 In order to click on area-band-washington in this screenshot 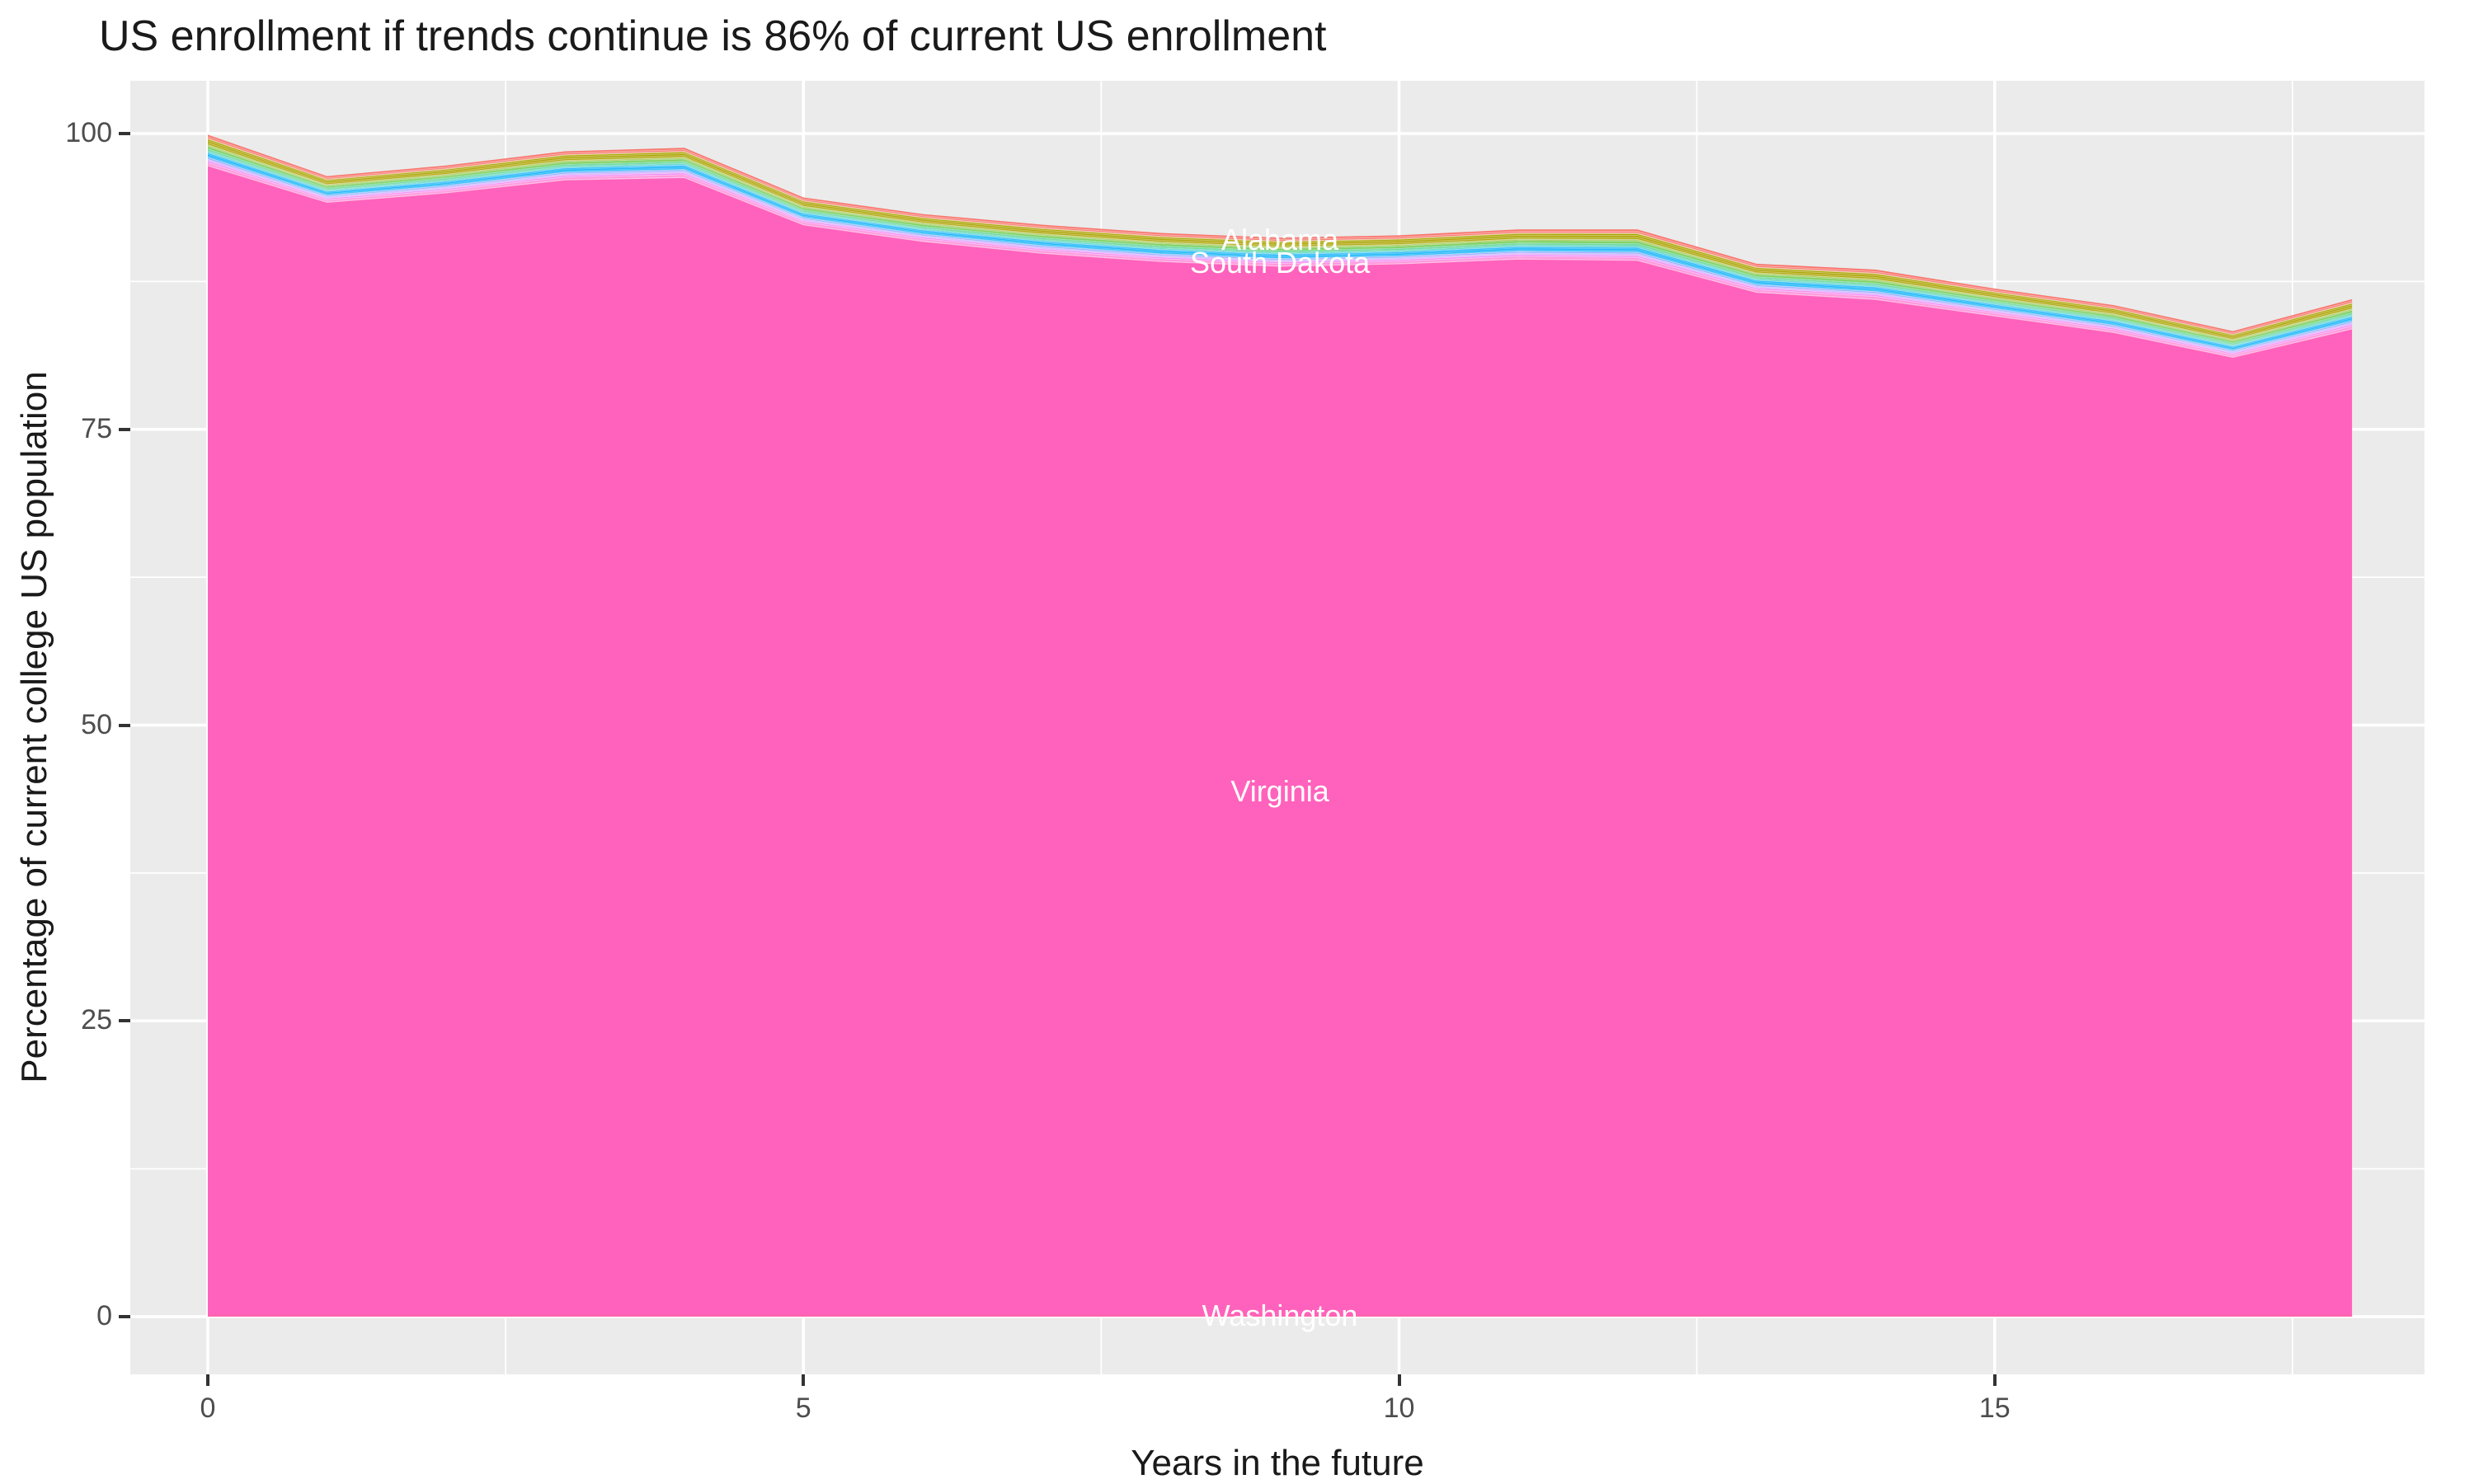, I will do `click(1280, 1315)`.